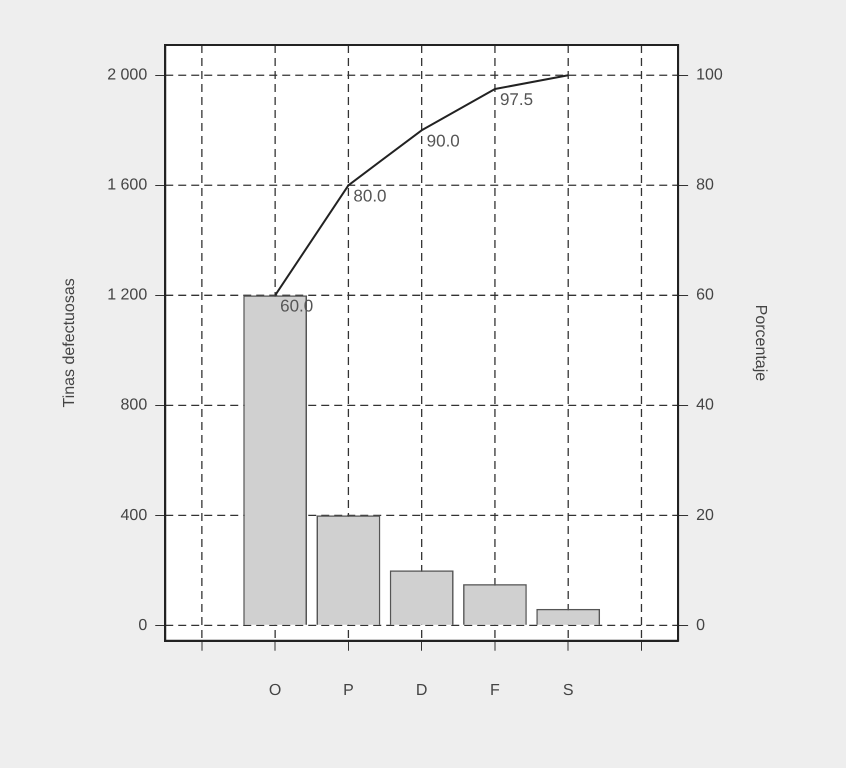 Image resolution: width=846 pixels, height=768 pixels. I want to click on y-tick-label: 400, so click(134, 515).